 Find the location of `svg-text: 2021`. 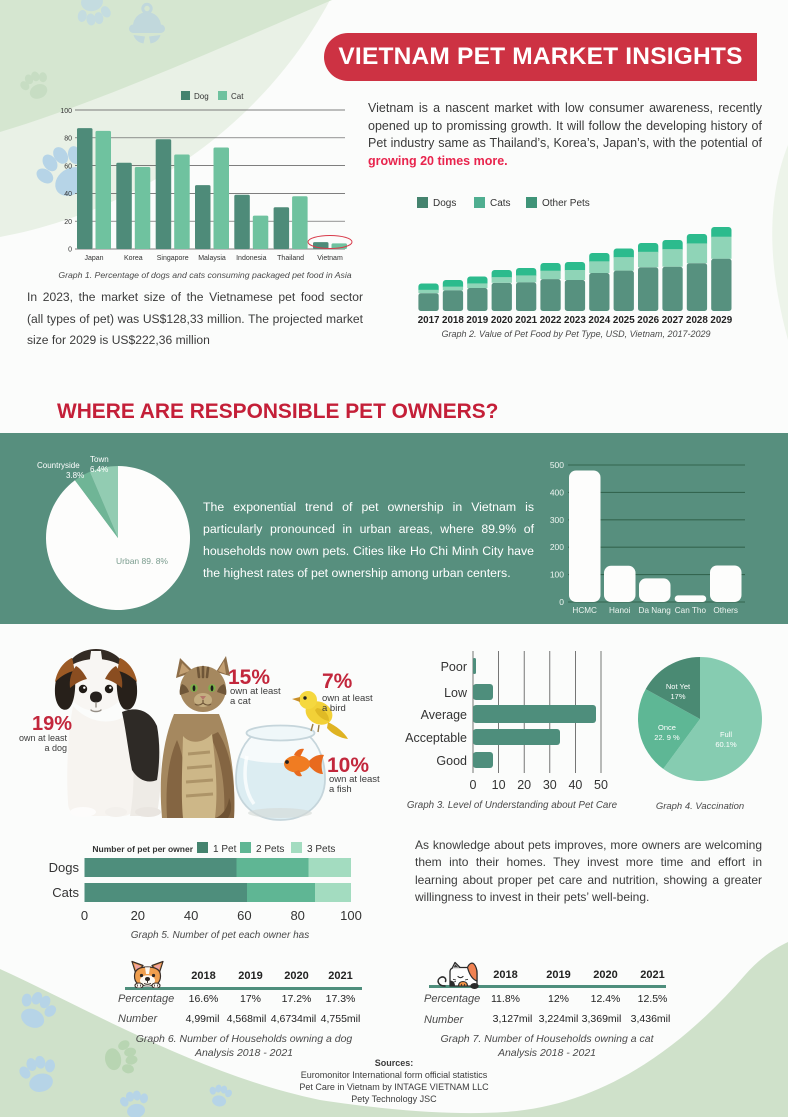

svg-text: 2021 is located at coordinates (526, 320).